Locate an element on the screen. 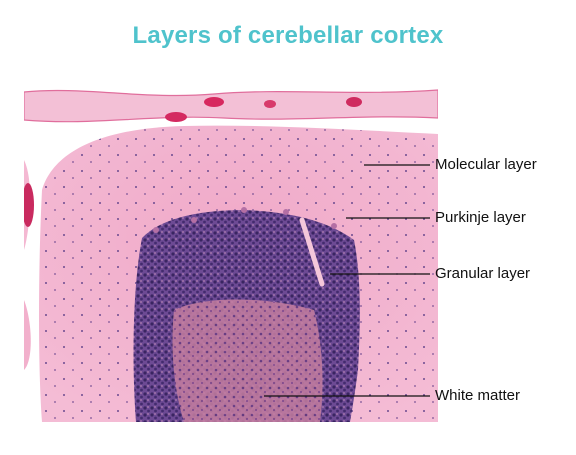 The image size is (576, 455). label-molecular-layer: Molecular layer is located at coordinates (486, 164).